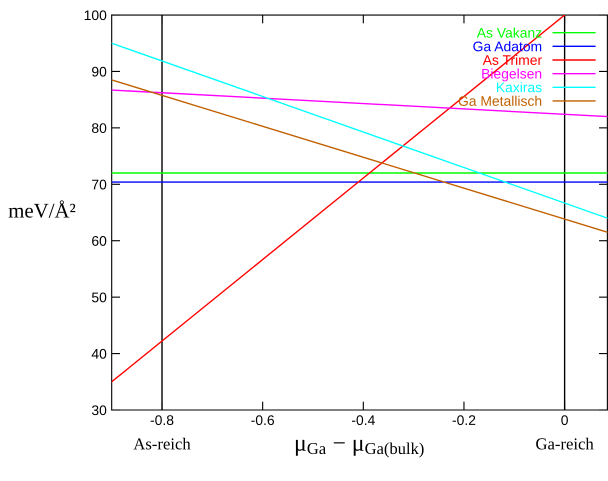 The image size is (608, 481). Describe the element at coordinates (99, 297) in the screenshot. I see `y-tick-label: 50` at that location.